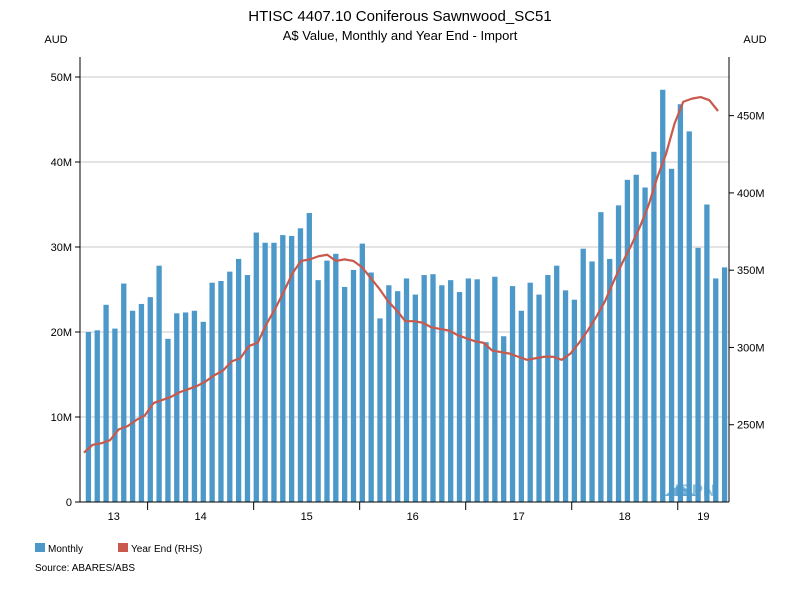  What do you see at coordinates (703, 517) in the screenshot?
I see `x-year-label-19: 19` at bounding box center [703, 517].